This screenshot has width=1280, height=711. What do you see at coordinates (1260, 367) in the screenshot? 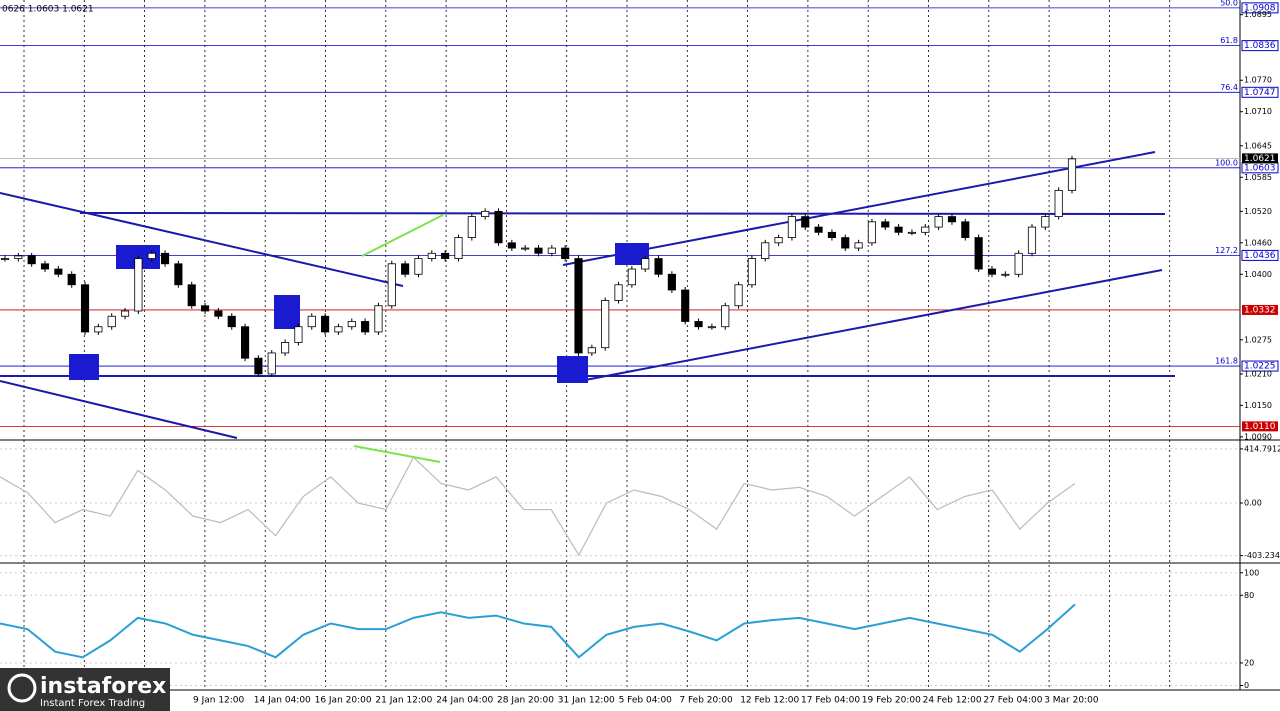
I see `price-box-label: 1.0225` at bounding box center [1260, 367].